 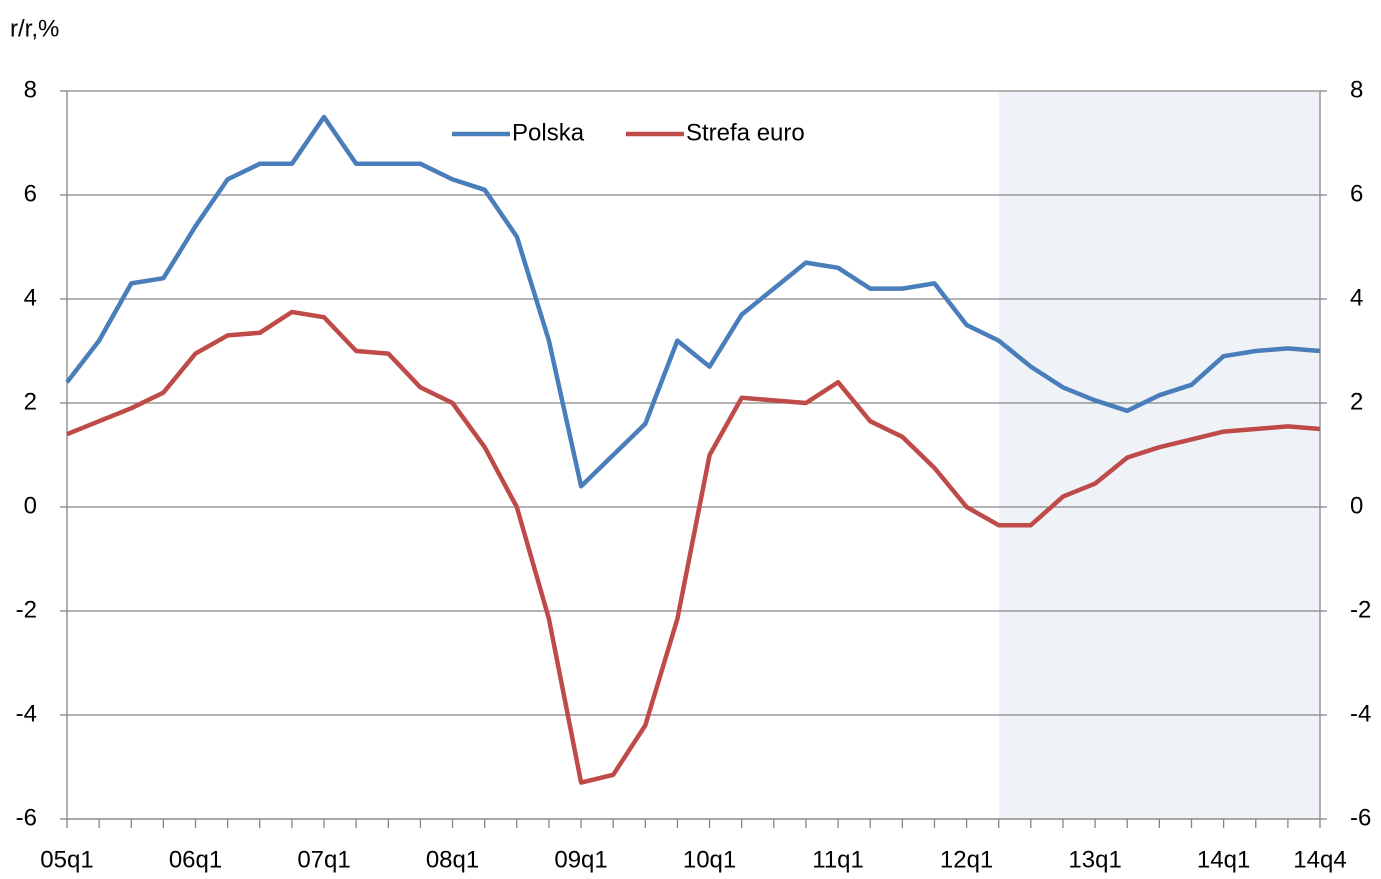 I want to click on x-tick-label: 06q1, so click(x=195, y=859).